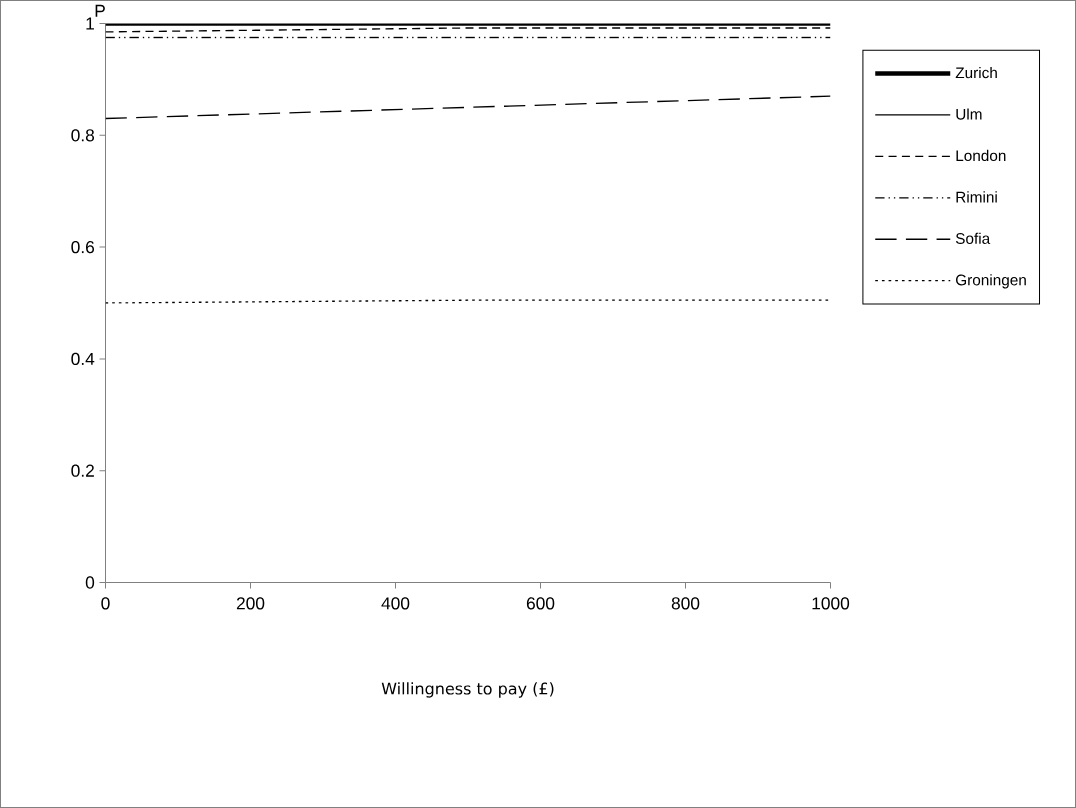 This screenshot has height=808, width=1076. Describe the element at coordinates (82, 470) in the screenshot. I see `y-tick-label: 0.2` at that location.